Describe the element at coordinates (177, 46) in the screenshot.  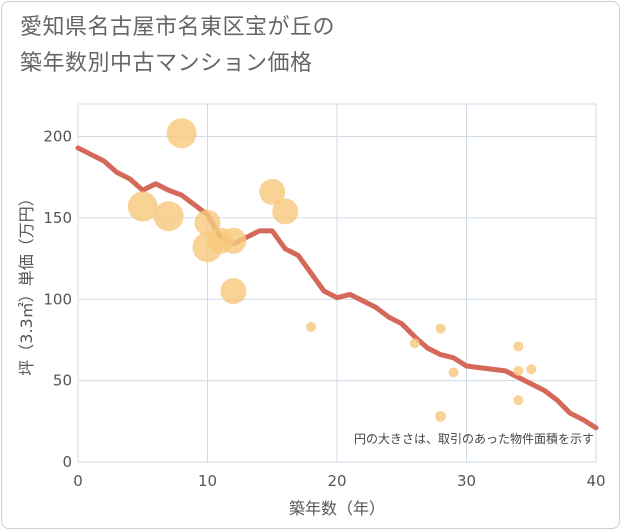
I see `chart-title: 愛知県名古屋市名東区宝が丘の 築年数別中古マンション価格` at that location.